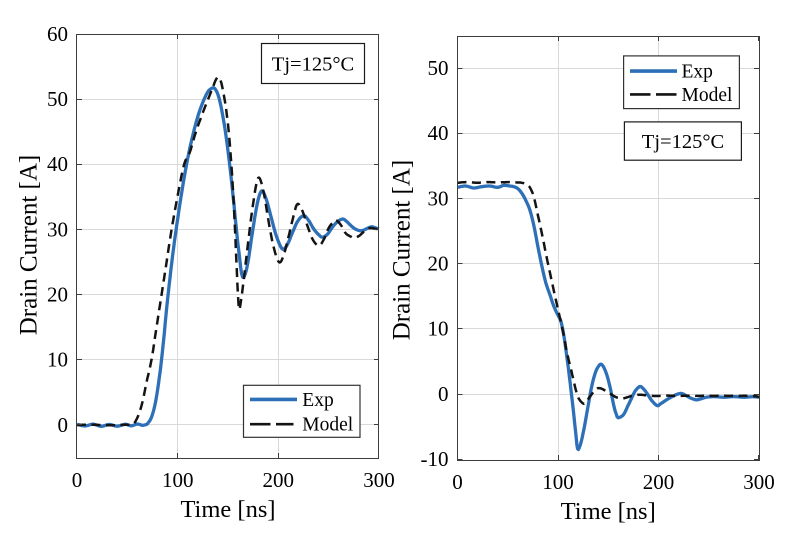 The width and height of the screenshot is (800, 545). What do you see at coordinates (57, 34) in the screenshot?
I see `svg-text: 60` at bounding box center [57, 34].